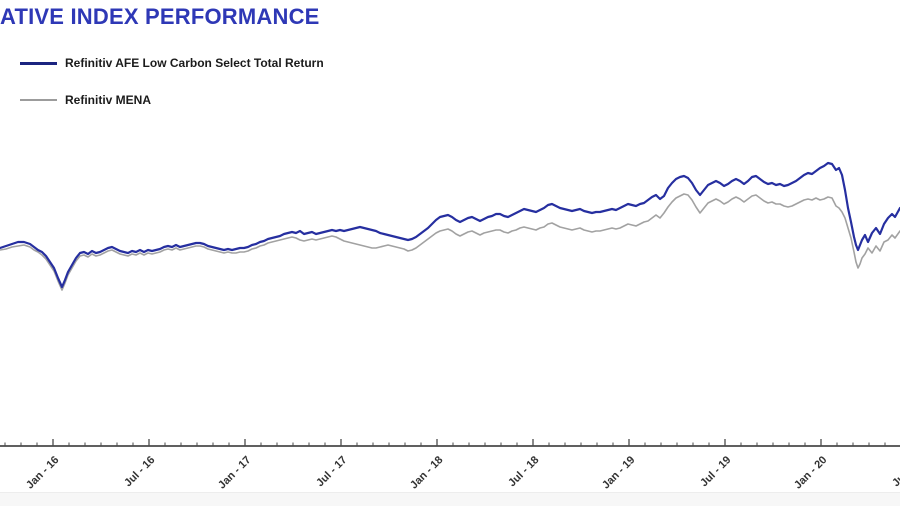 This screenshot has width=900, height=506. I want to click on page-title: ATIVE INDEX PERFORMANCE, so click(160, 16).